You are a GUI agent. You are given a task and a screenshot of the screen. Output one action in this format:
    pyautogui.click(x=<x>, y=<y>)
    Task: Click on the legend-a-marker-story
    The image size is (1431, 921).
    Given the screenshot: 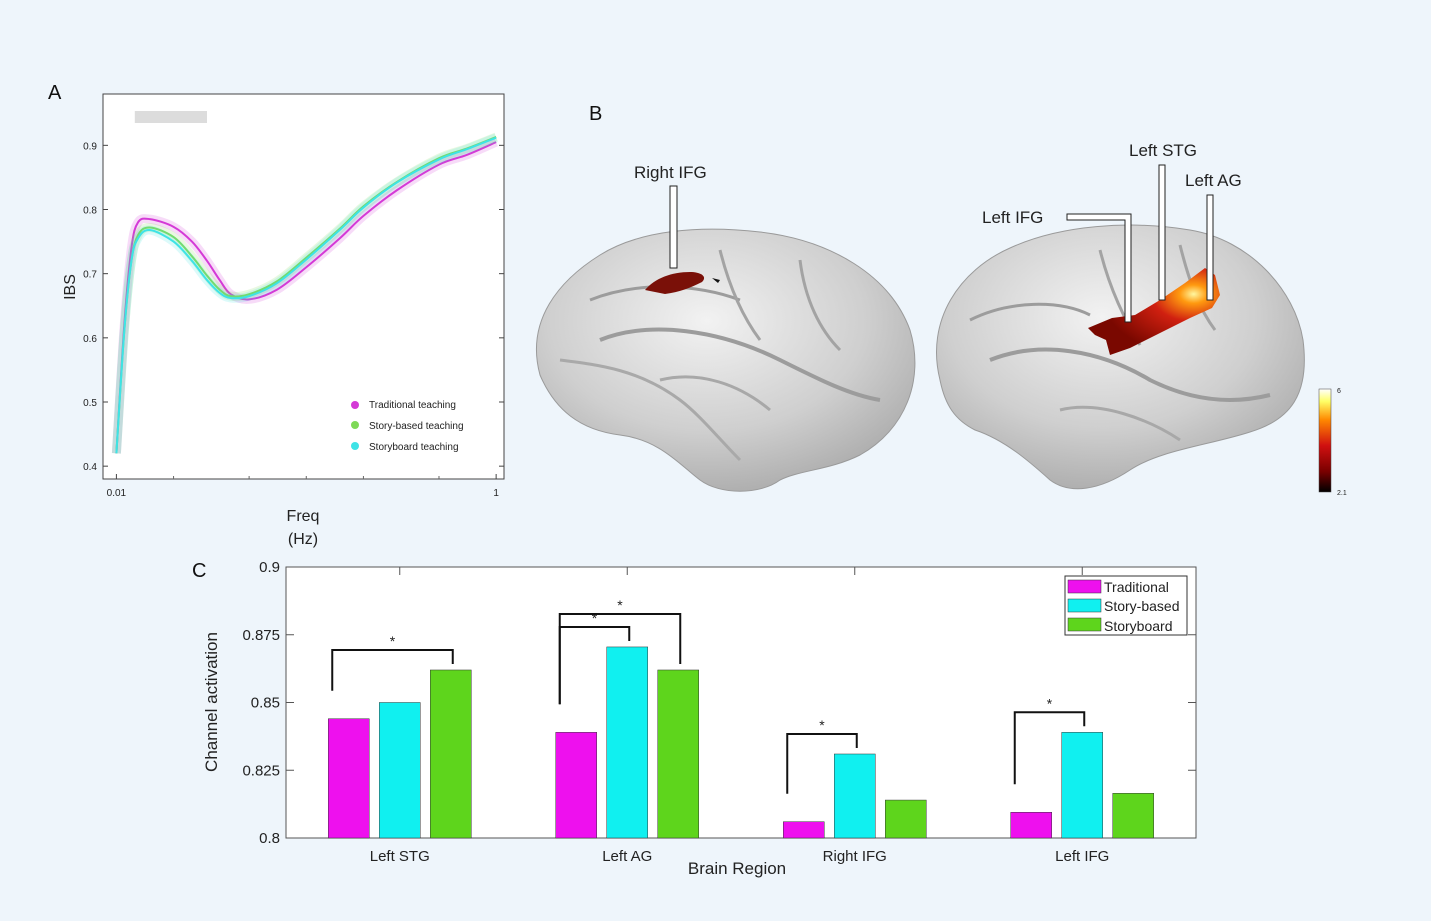 What is the action you would take?
    pyautogui.click(x=355, y=425)
    